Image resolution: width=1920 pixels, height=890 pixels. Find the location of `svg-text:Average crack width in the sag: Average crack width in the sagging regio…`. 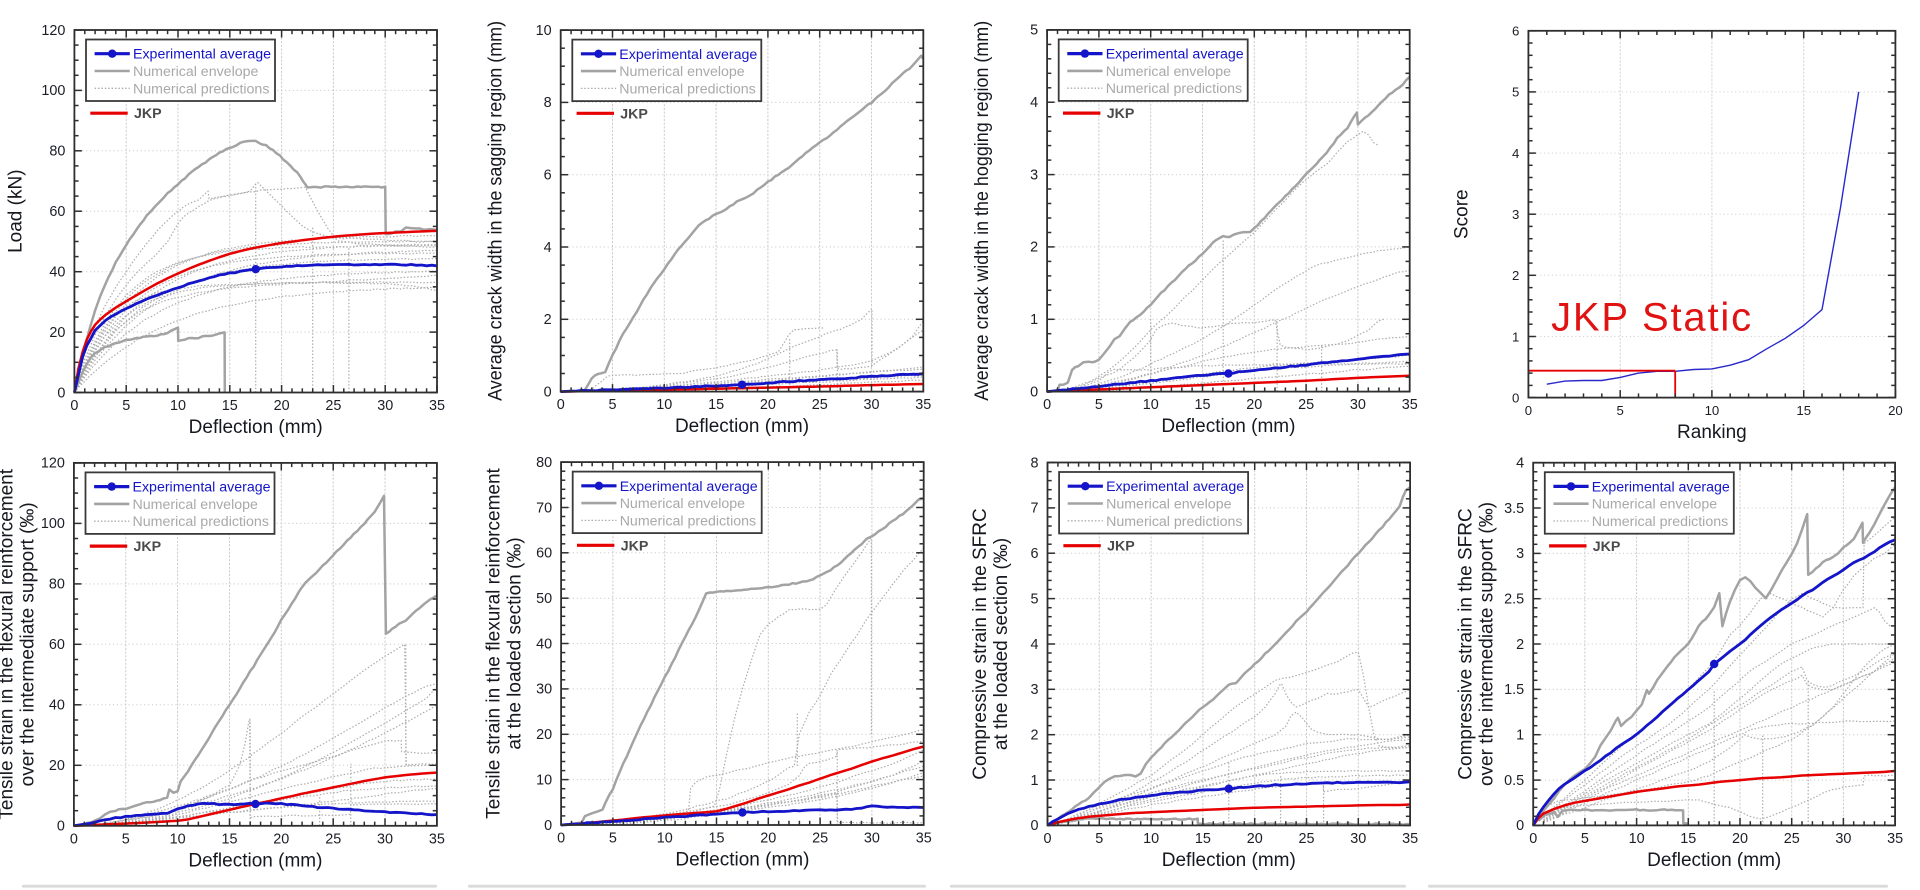

svg-text:Average crack width in the sag: Average crack width in the sagging regio… is located at coordinates (496, 211).